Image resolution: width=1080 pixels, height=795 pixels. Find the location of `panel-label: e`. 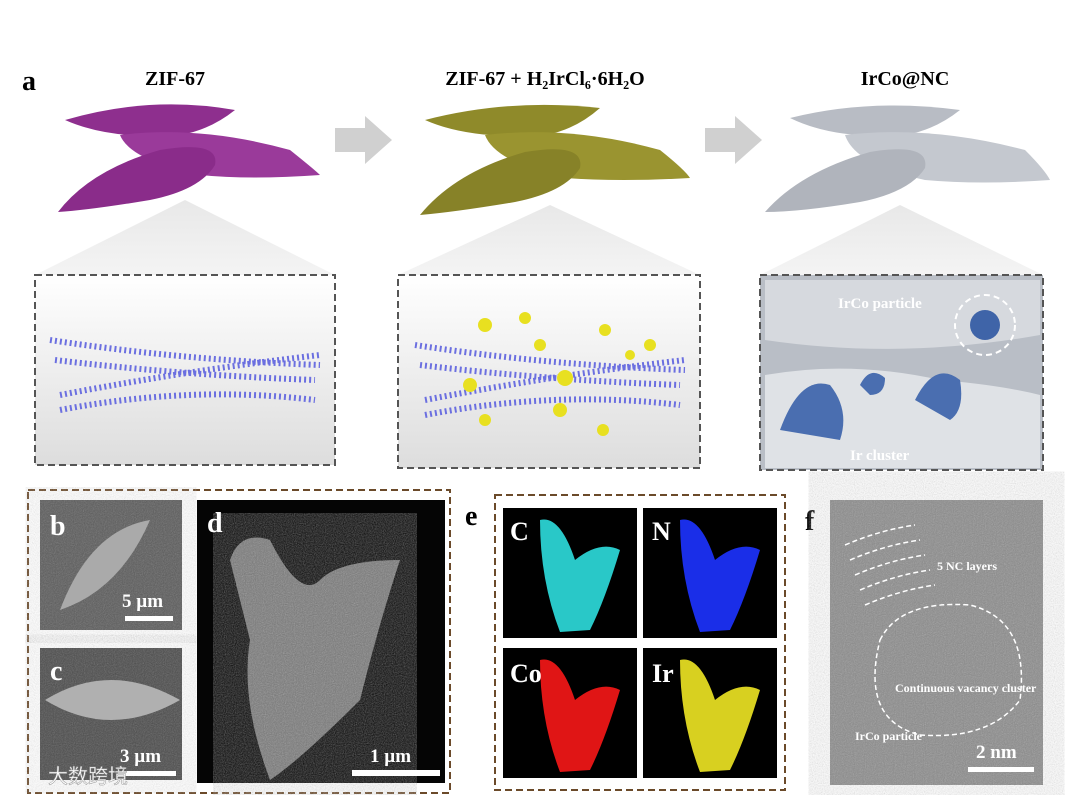

panel-label: e is located at coordinates (471, 516).